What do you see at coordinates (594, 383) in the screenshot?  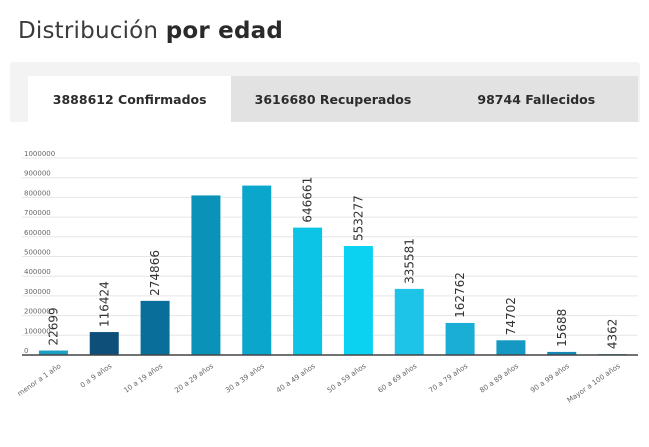 I see `x-tick-label: Mayor a 100 años` at bounding box center [594, 383].